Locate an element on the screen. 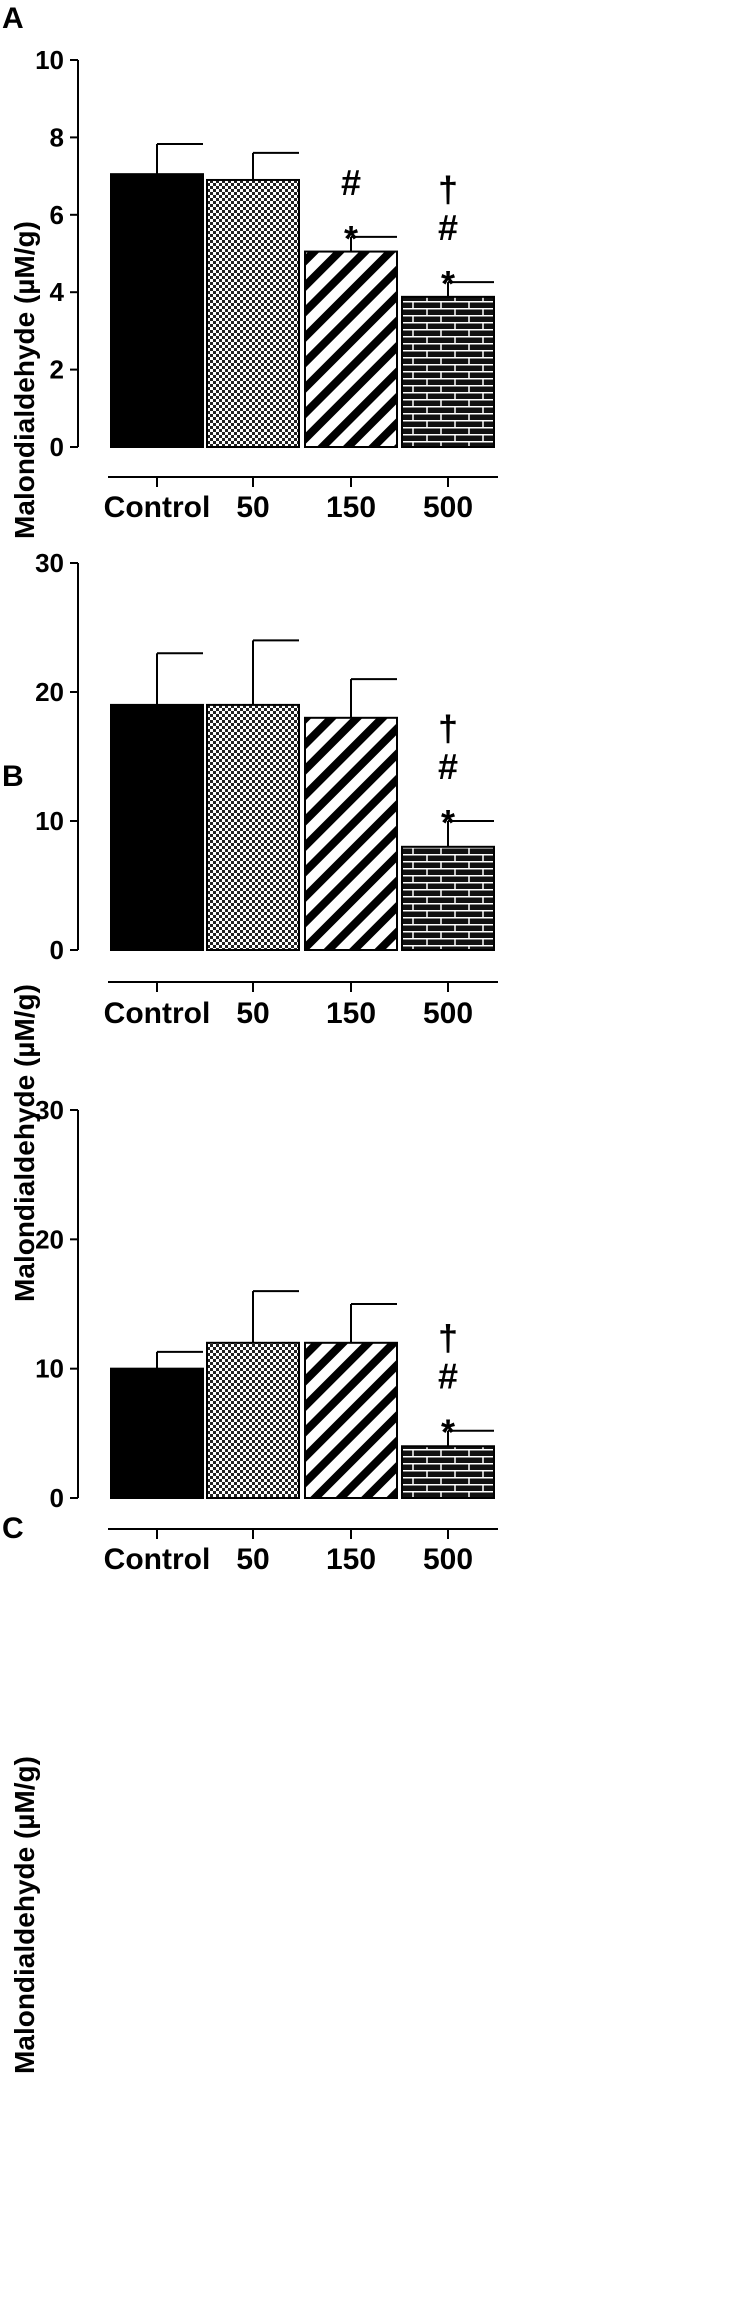  panel-label-b: B is located at coordinates (13, 776).